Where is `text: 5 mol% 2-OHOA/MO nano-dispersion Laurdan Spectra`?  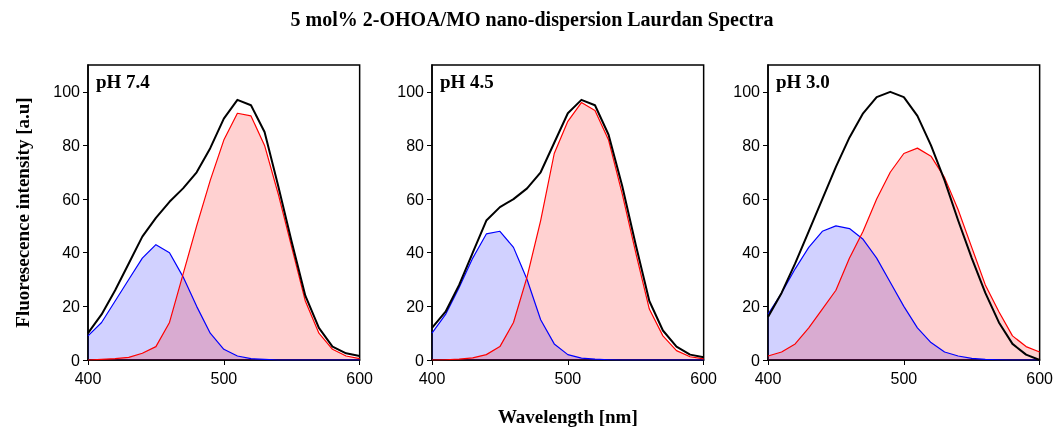 text: 5 mol% 2-OHOA/MO nano-dispersion Laurdan Spectra is located at coordinates (532, 19).